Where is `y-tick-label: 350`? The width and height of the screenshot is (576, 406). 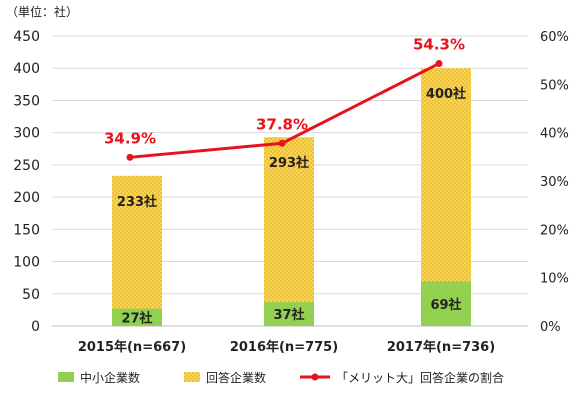
y-tick-label: 350 is located at coordinates (26, 101).